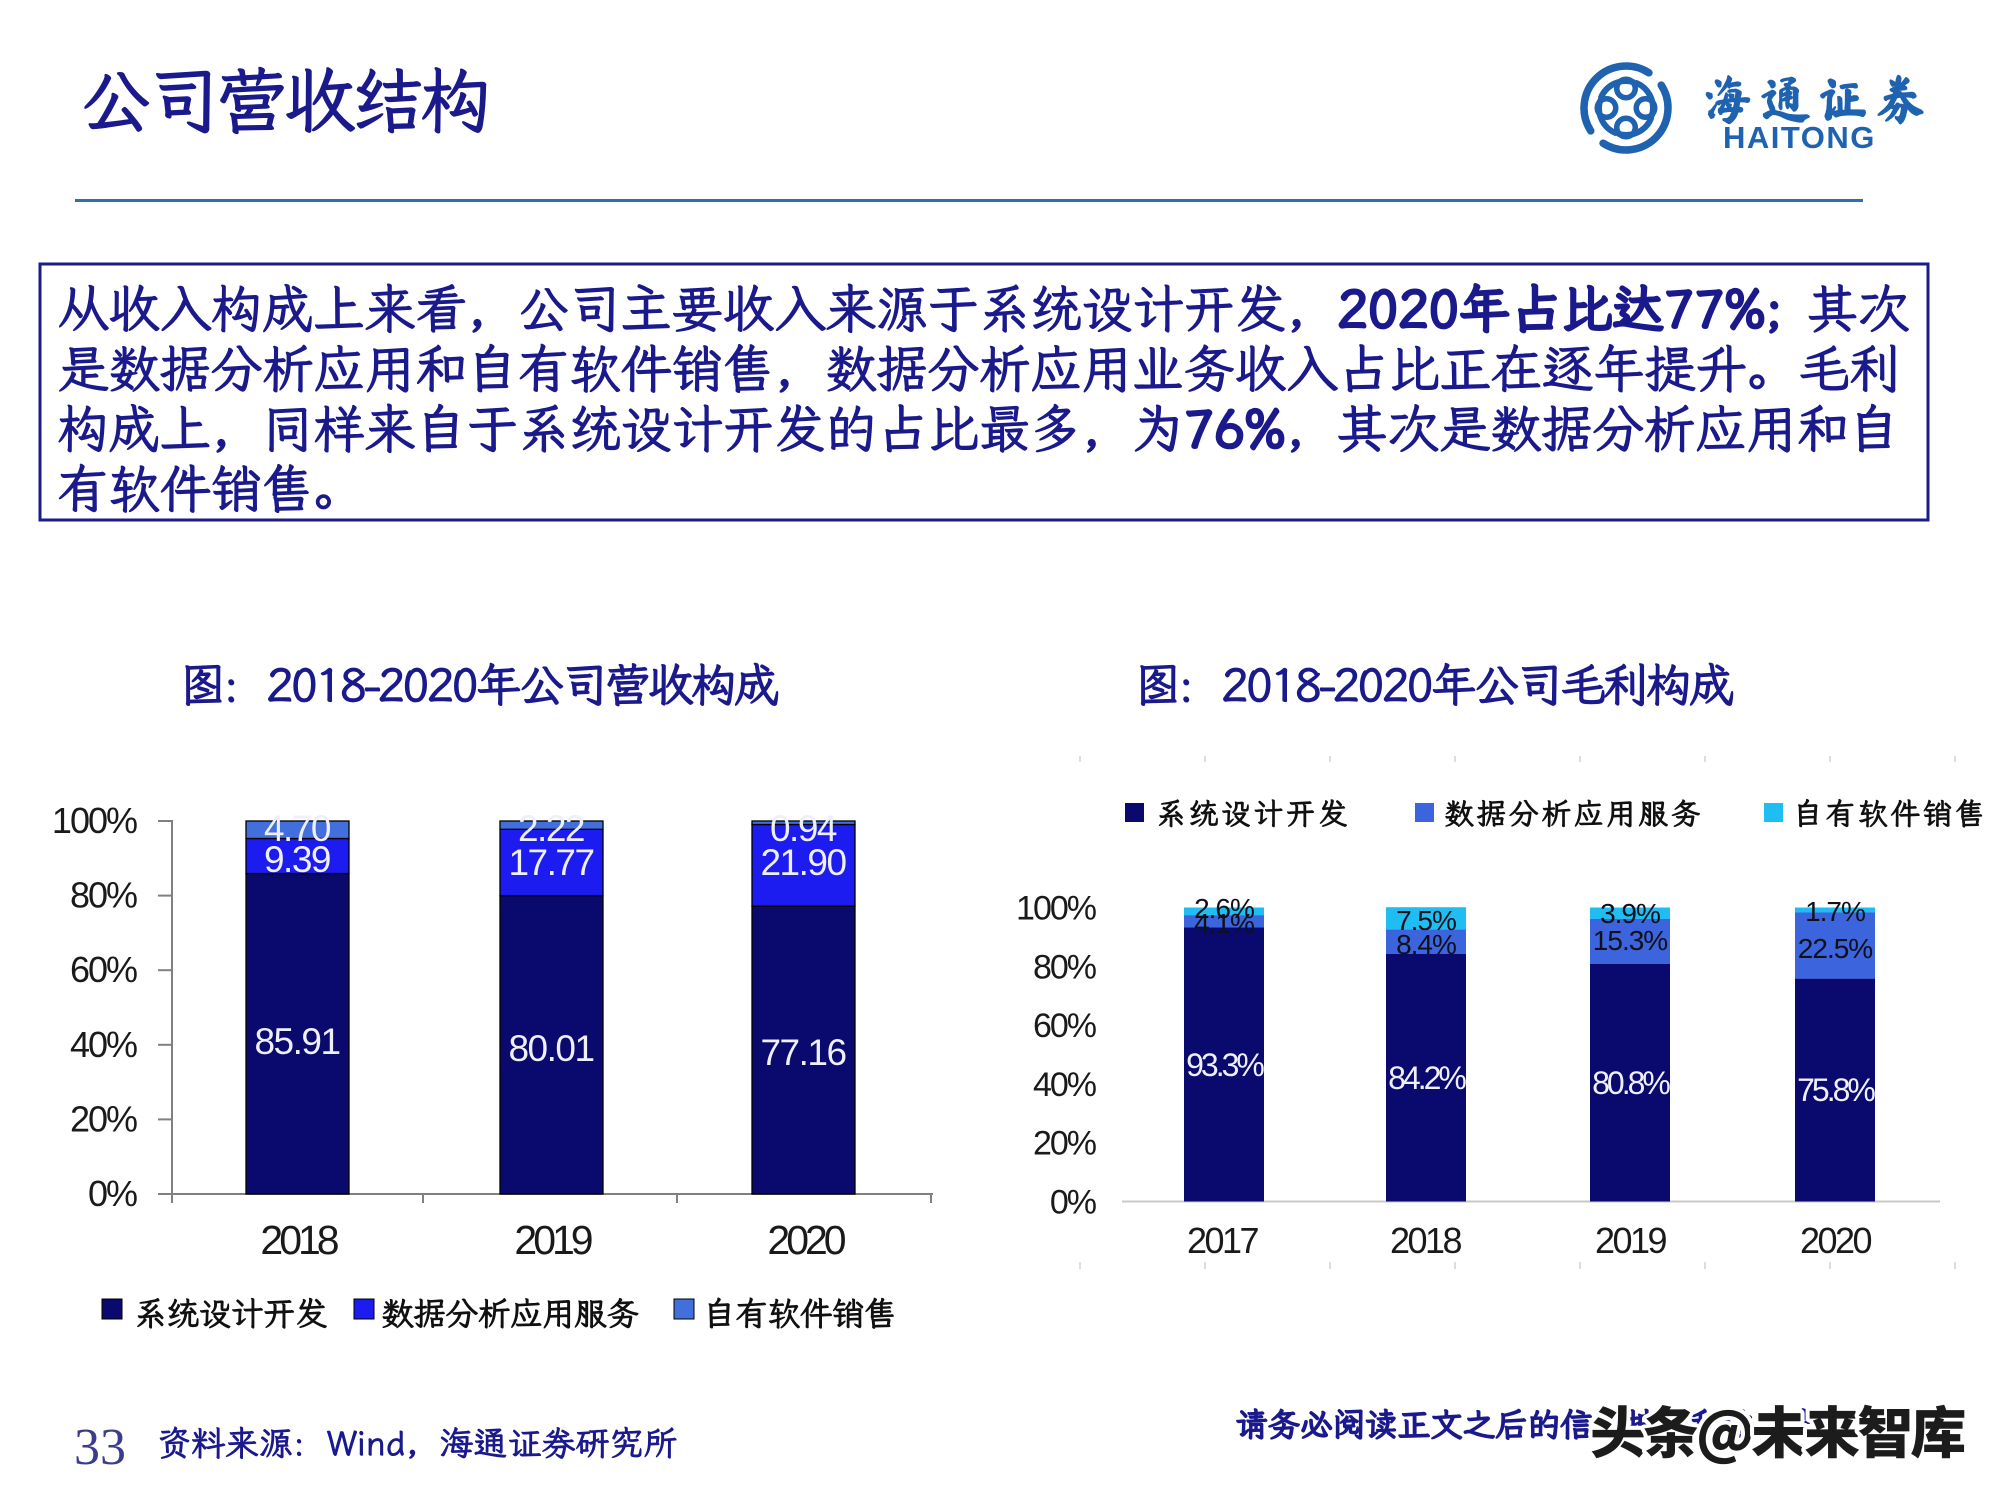 The width and height of the screenshot is (2000, 1500). Describe the element at coordinates (296, 1041) in the screenshot. I see `svg-text: 85.91` at that location.